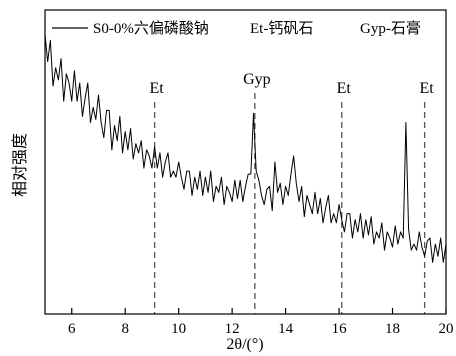 Image resolution: width=456 pixels, height=356 pixels. Describe the element at coordinates (281, 28) in the screenshot. I see `legend-key-et: Et-钙矾石` at that location.